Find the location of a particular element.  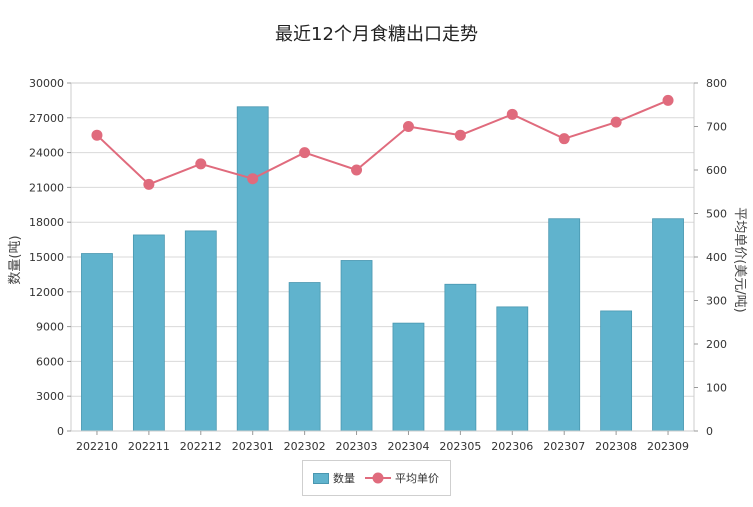

x-tick-label: 202211 is located at coordinates (149, 446).